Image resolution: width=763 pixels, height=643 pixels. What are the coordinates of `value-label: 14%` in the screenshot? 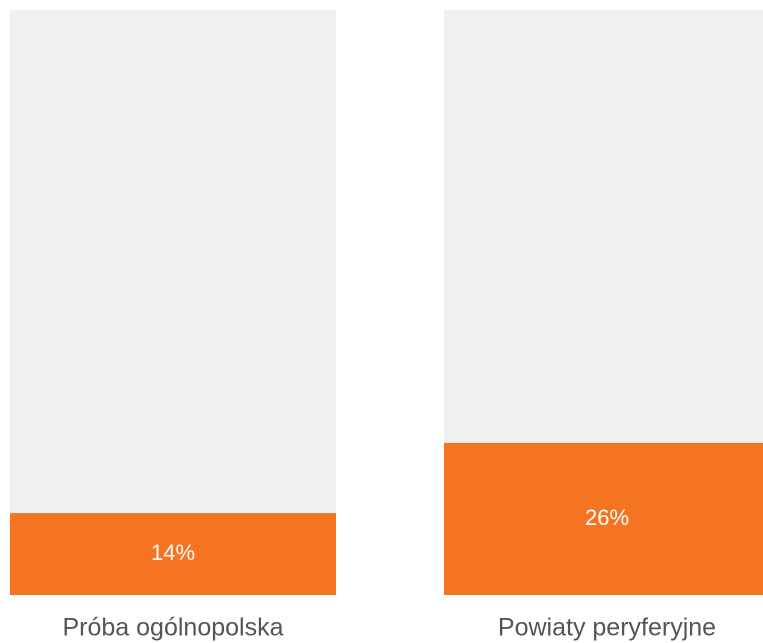 It's located at (173, 552).